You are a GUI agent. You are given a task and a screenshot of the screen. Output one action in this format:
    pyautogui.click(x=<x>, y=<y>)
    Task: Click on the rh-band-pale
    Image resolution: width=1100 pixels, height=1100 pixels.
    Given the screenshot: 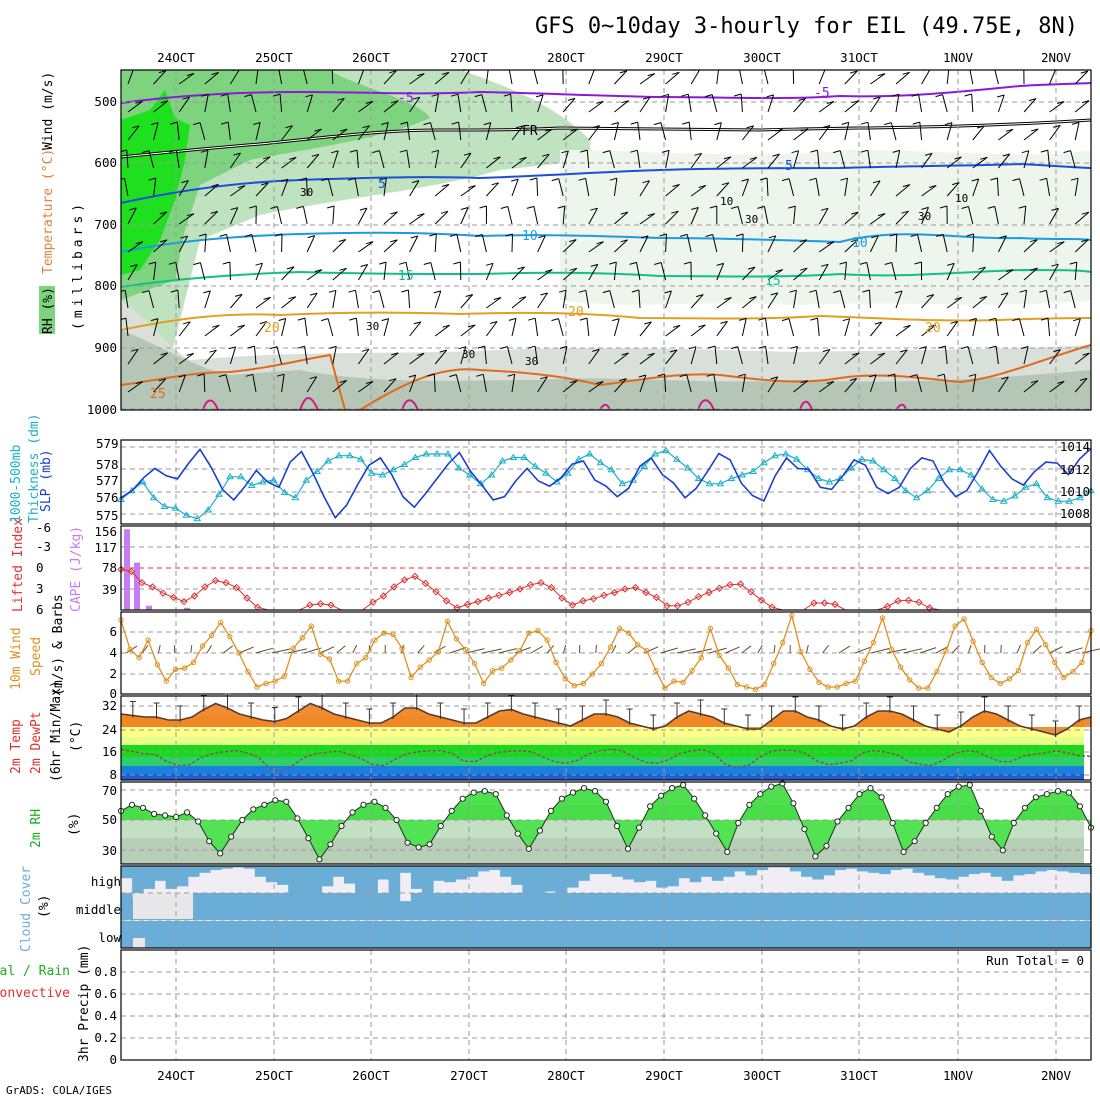 What is the action you would take?
    pyautogui.click(x=825, y=227)
    